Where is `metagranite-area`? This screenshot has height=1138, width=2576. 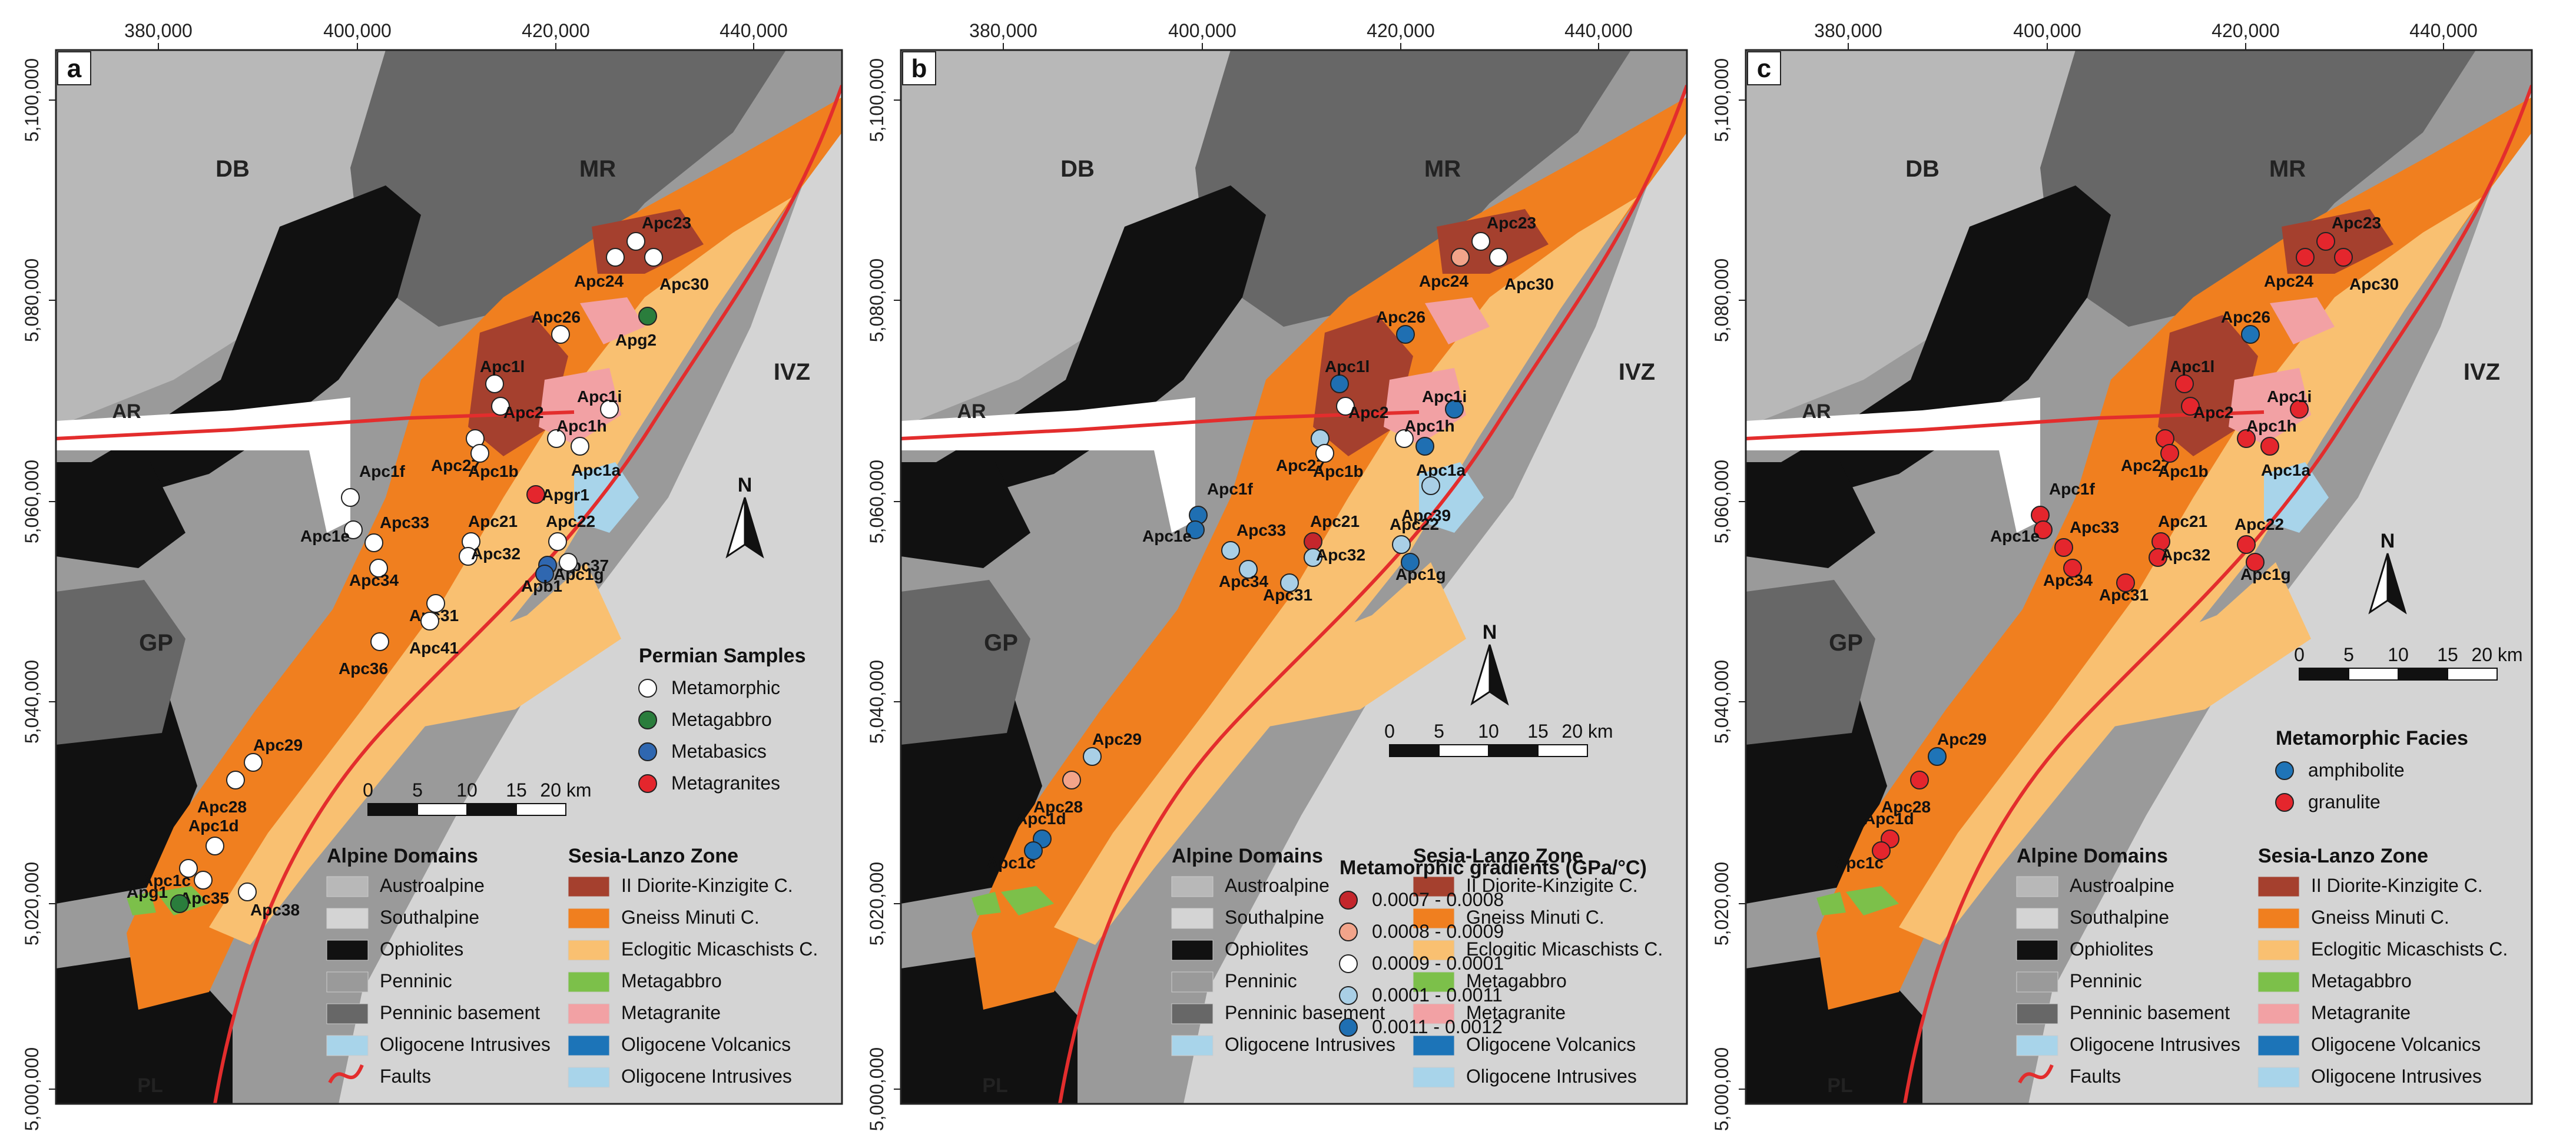 metagranite-area is located at coordinates (580, 406).